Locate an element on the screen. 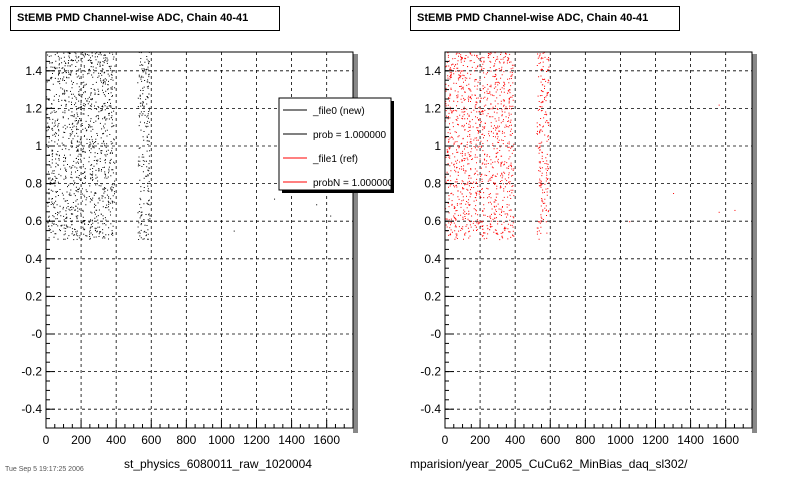  x-axis-label-left: st_physics_6080011_raw_1020004 is located at coordinates (218, 464).